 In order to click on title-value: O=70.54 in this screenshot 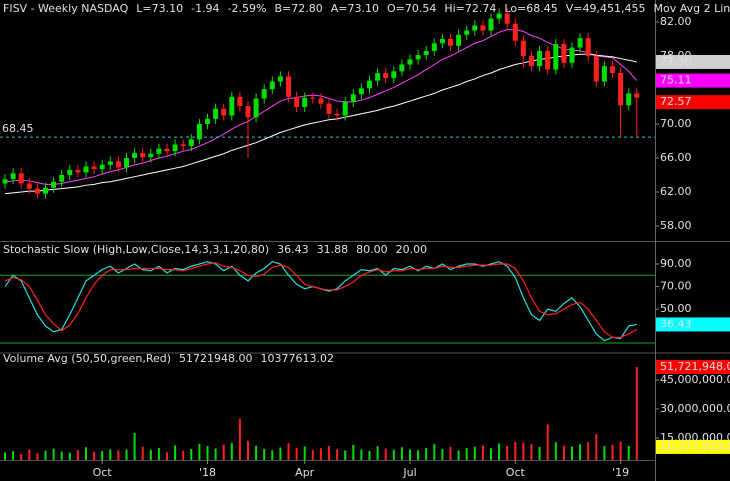, I will do `click(411, 8)`.